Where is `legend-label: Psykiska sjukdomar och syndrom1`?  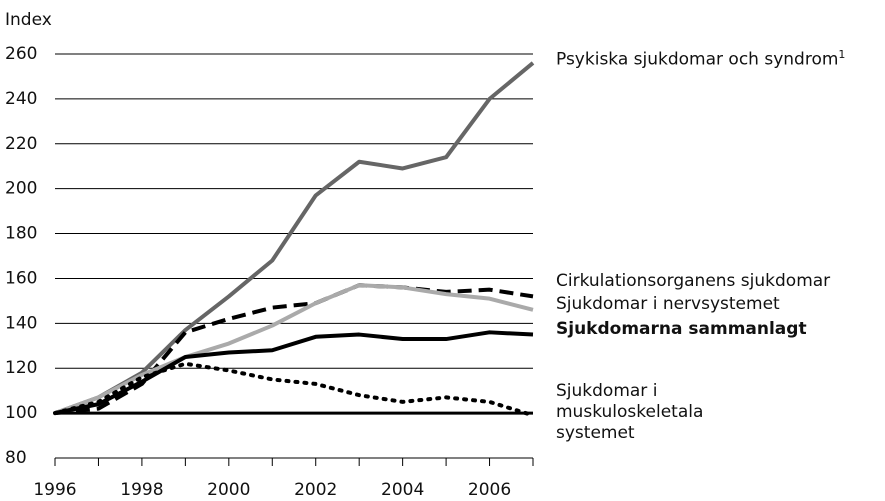
legend-label: Psykiska sjukdomar och syndrom1 is located at coordinates (716, 57).